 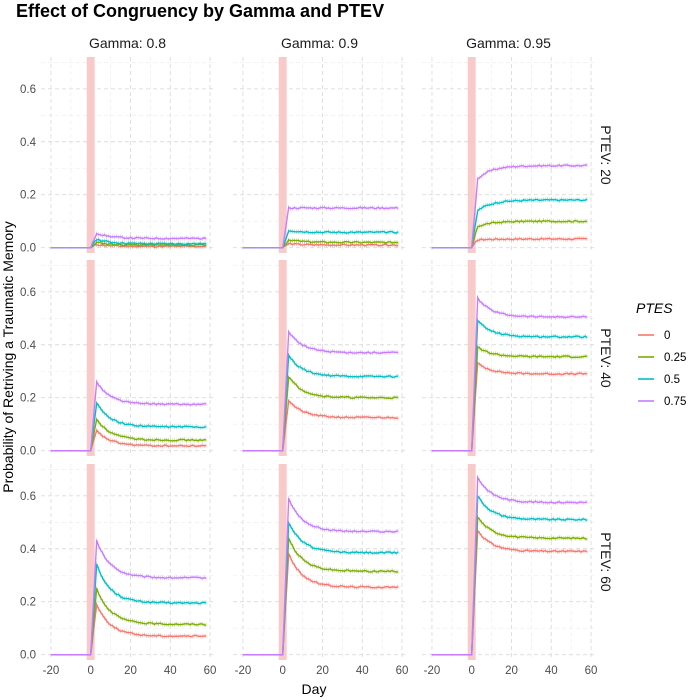 What do you see at coordinates (661, 354) in the screenshot?
I see `legend: PTES 0 0.25 0.5 0.75` at bounding box center [661, 354].